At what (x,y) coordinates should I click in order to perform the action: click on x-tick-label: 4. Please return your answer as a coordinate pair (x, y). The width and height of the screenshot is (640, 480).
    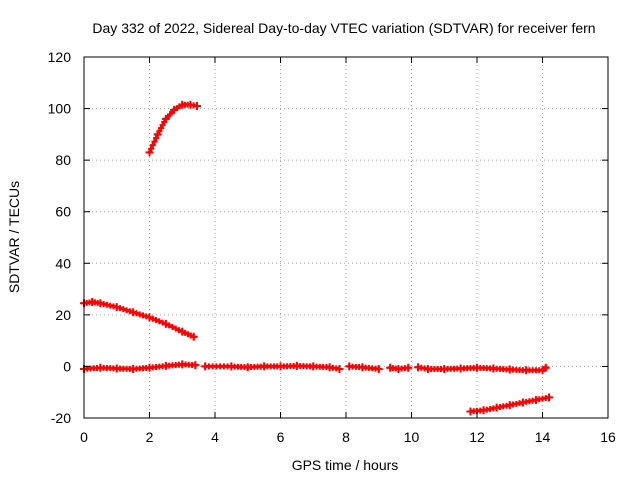
    Looking at the image, I should click on (215, 437).